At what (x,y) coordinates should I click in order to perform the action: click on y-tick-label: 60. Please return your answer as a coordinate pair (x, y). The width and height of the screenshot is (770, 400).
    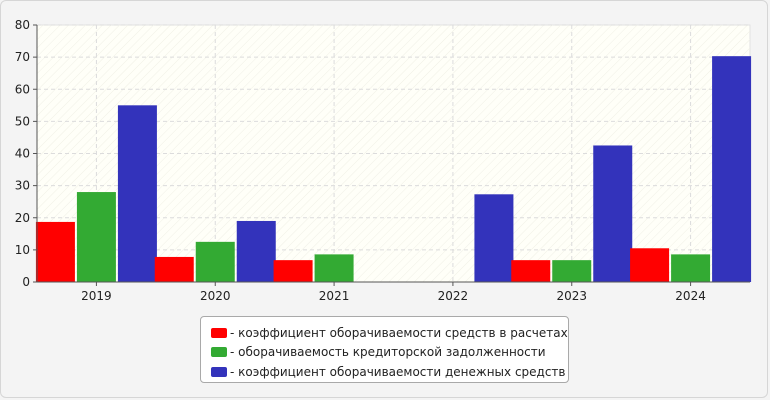
    Looking at the image, I should click on (22, 89).